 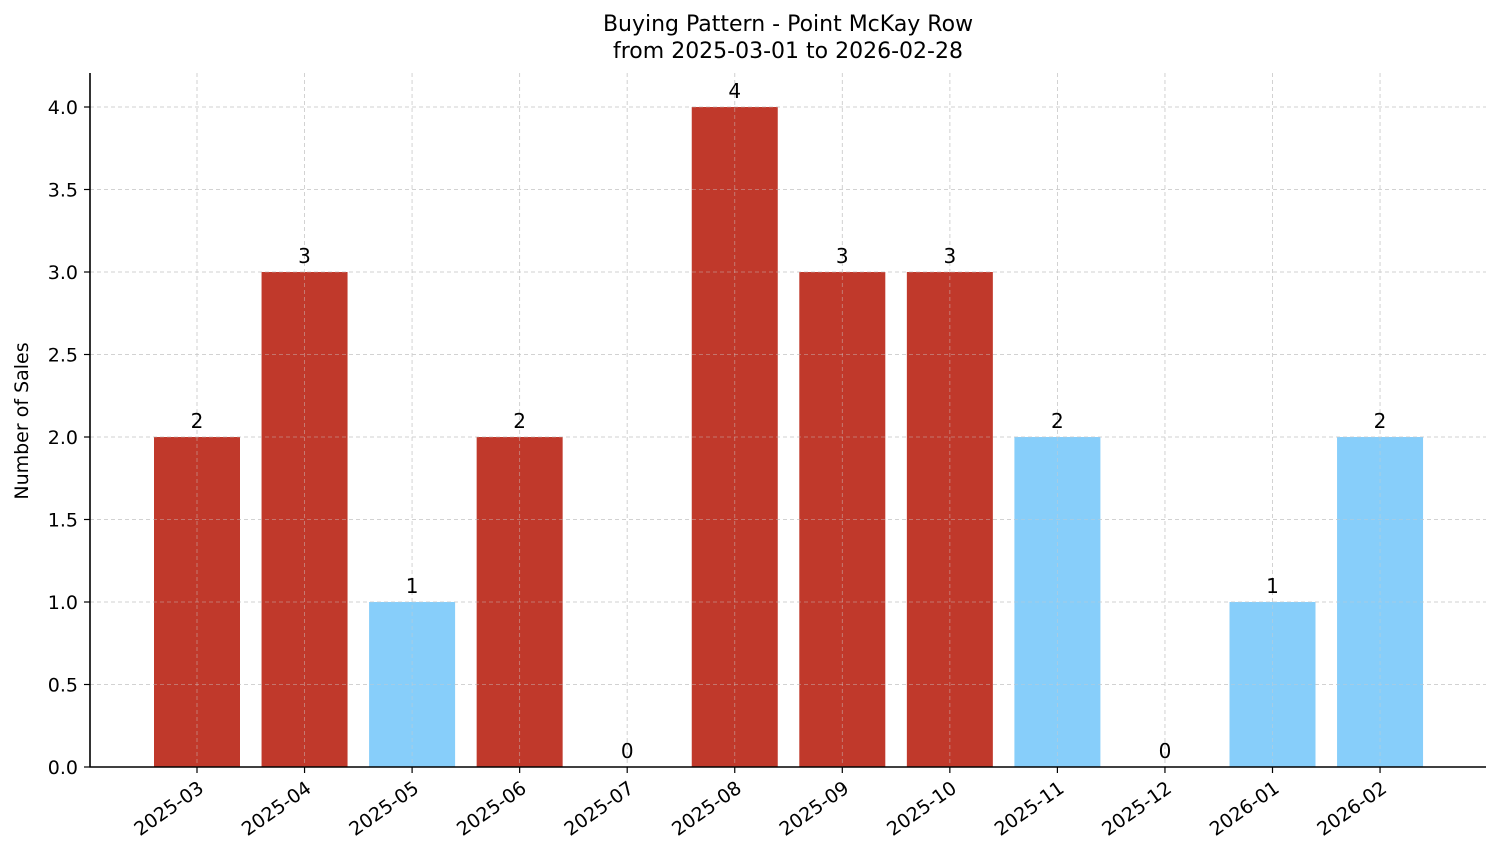 I want to click on y-axis-ticks: 0.0 0.5 1.0 1.5 2.0 2.5 3.0 3.5 4.0, so click(x=69, y=438).